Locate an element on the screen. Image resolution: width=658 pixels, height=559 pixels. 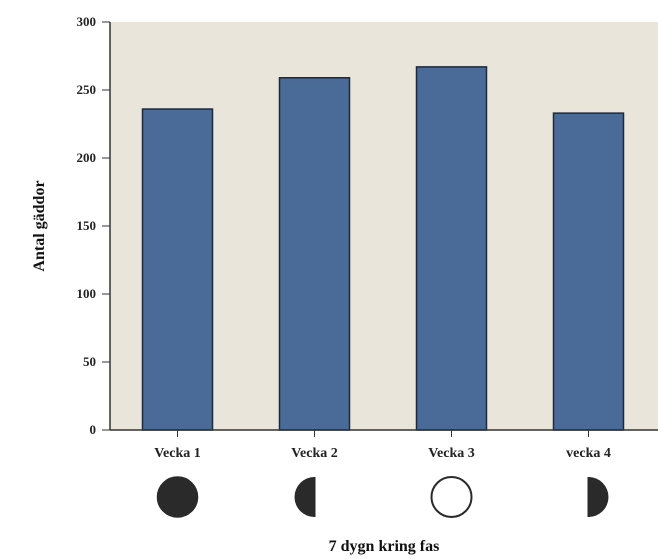
x-category-label: vecka 4 is located at coordinates (588, 453).